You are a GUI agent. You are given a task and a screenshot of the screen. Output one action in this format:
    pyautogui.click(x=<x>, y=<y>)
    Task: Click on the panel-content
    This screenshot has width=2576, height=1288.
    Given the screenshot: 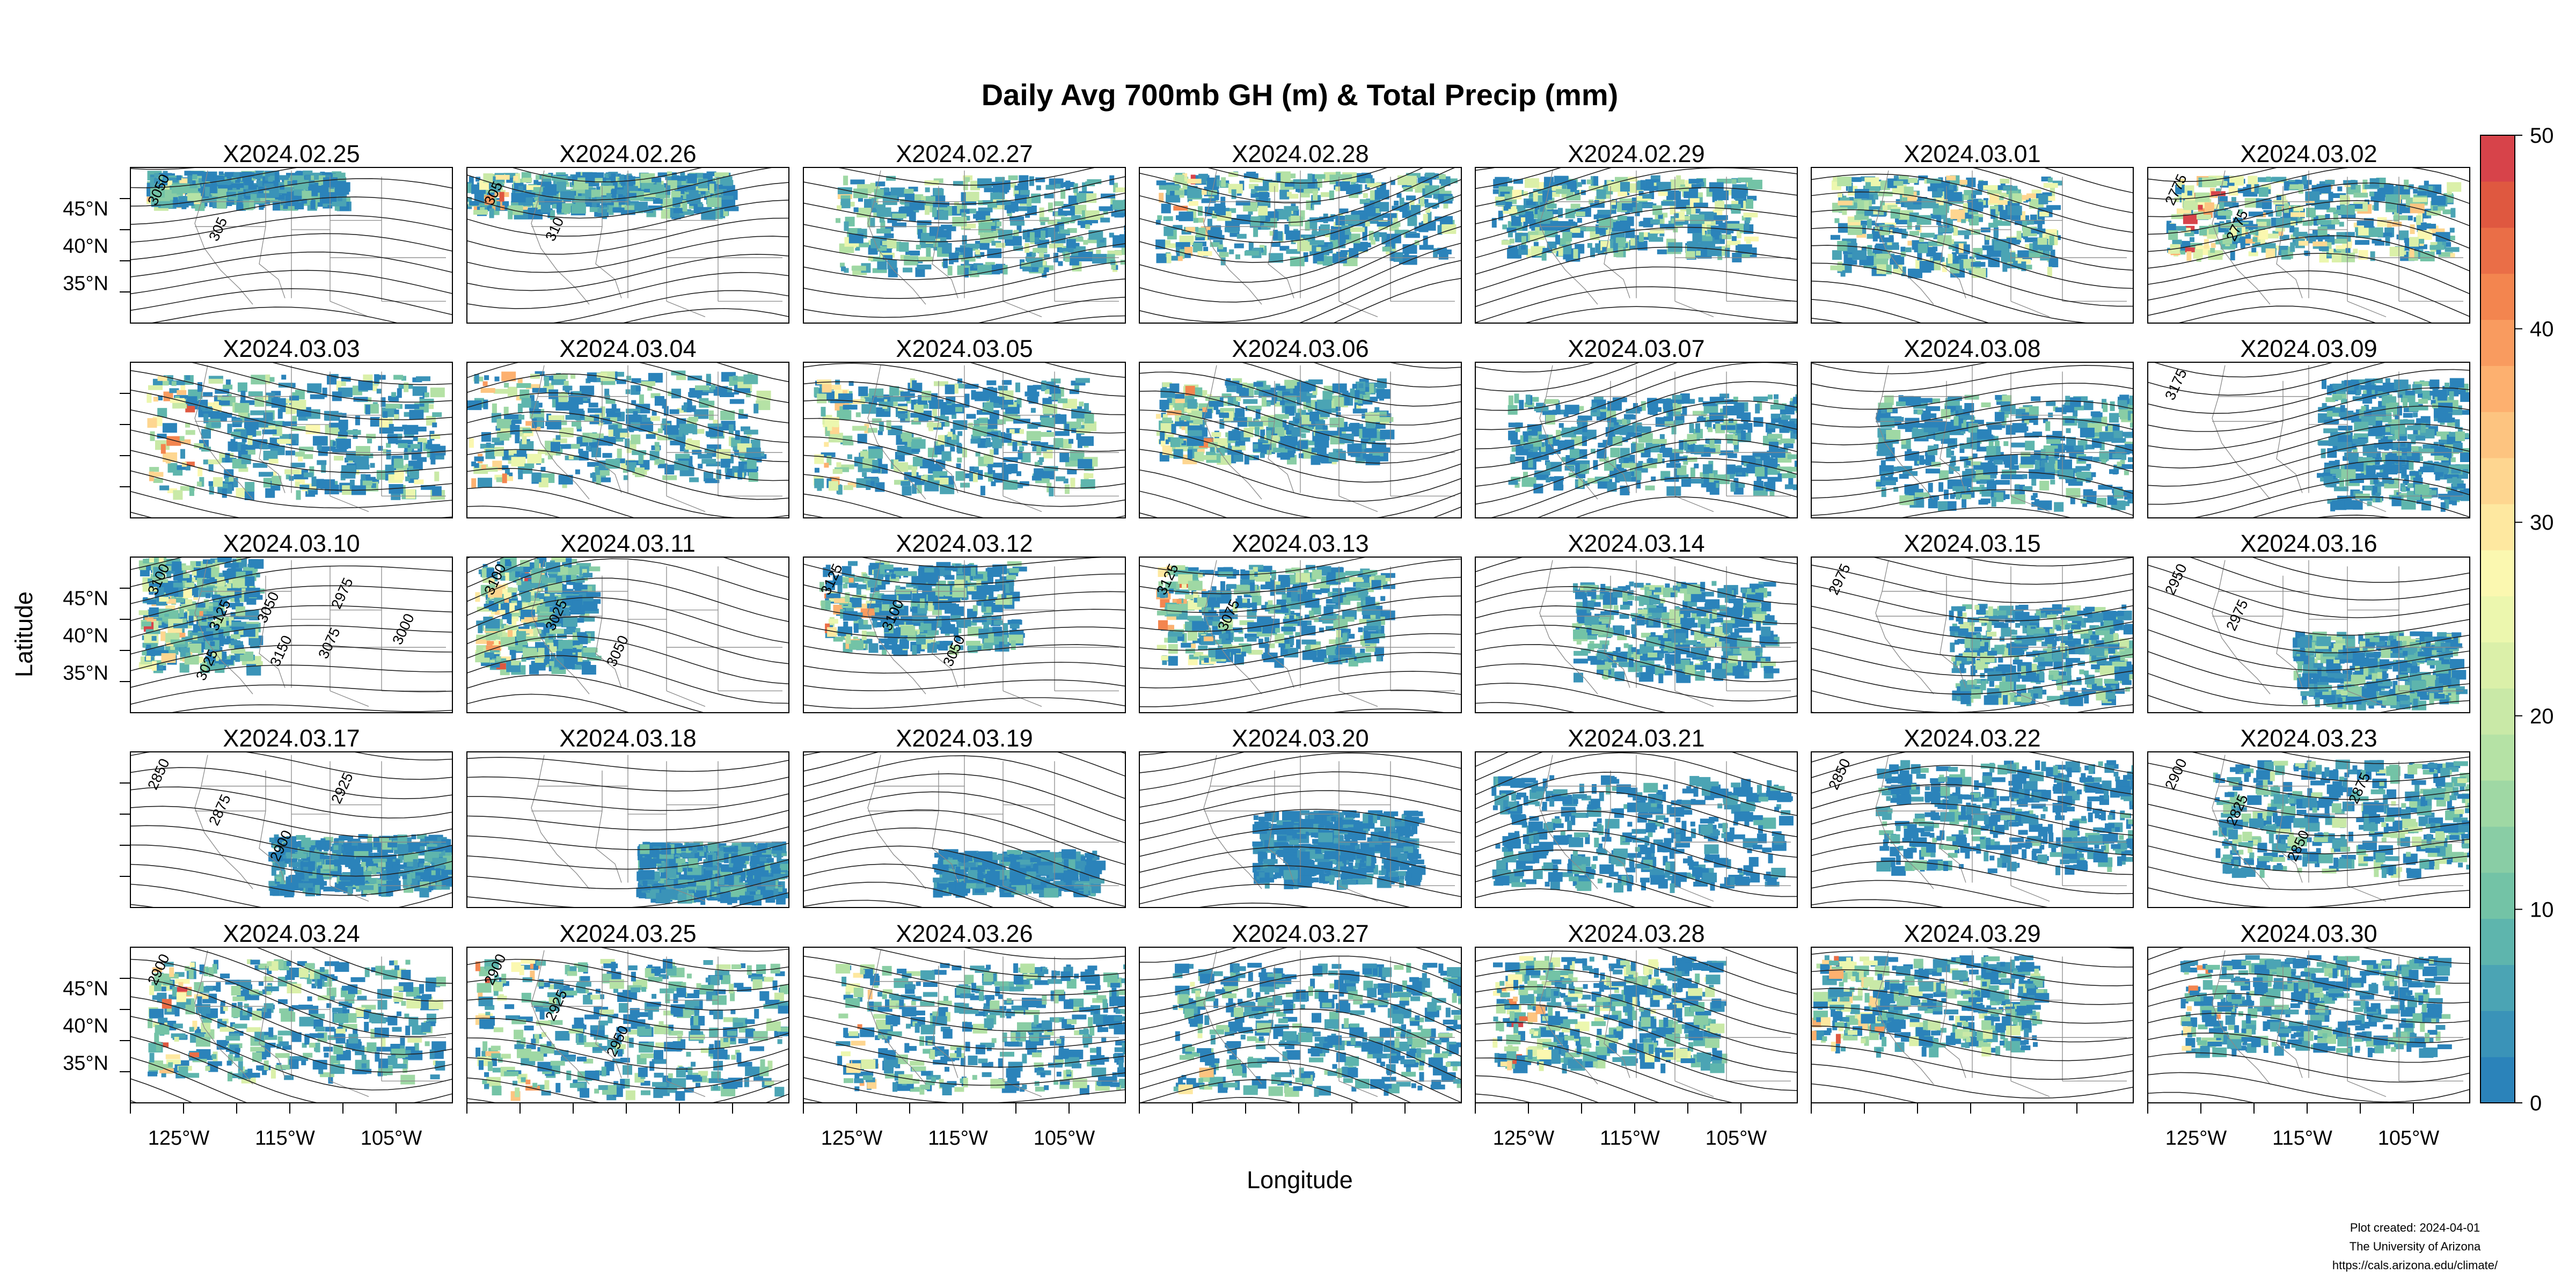 What is the action you would take?
    pyautogui.click(x=291, y=440)
    